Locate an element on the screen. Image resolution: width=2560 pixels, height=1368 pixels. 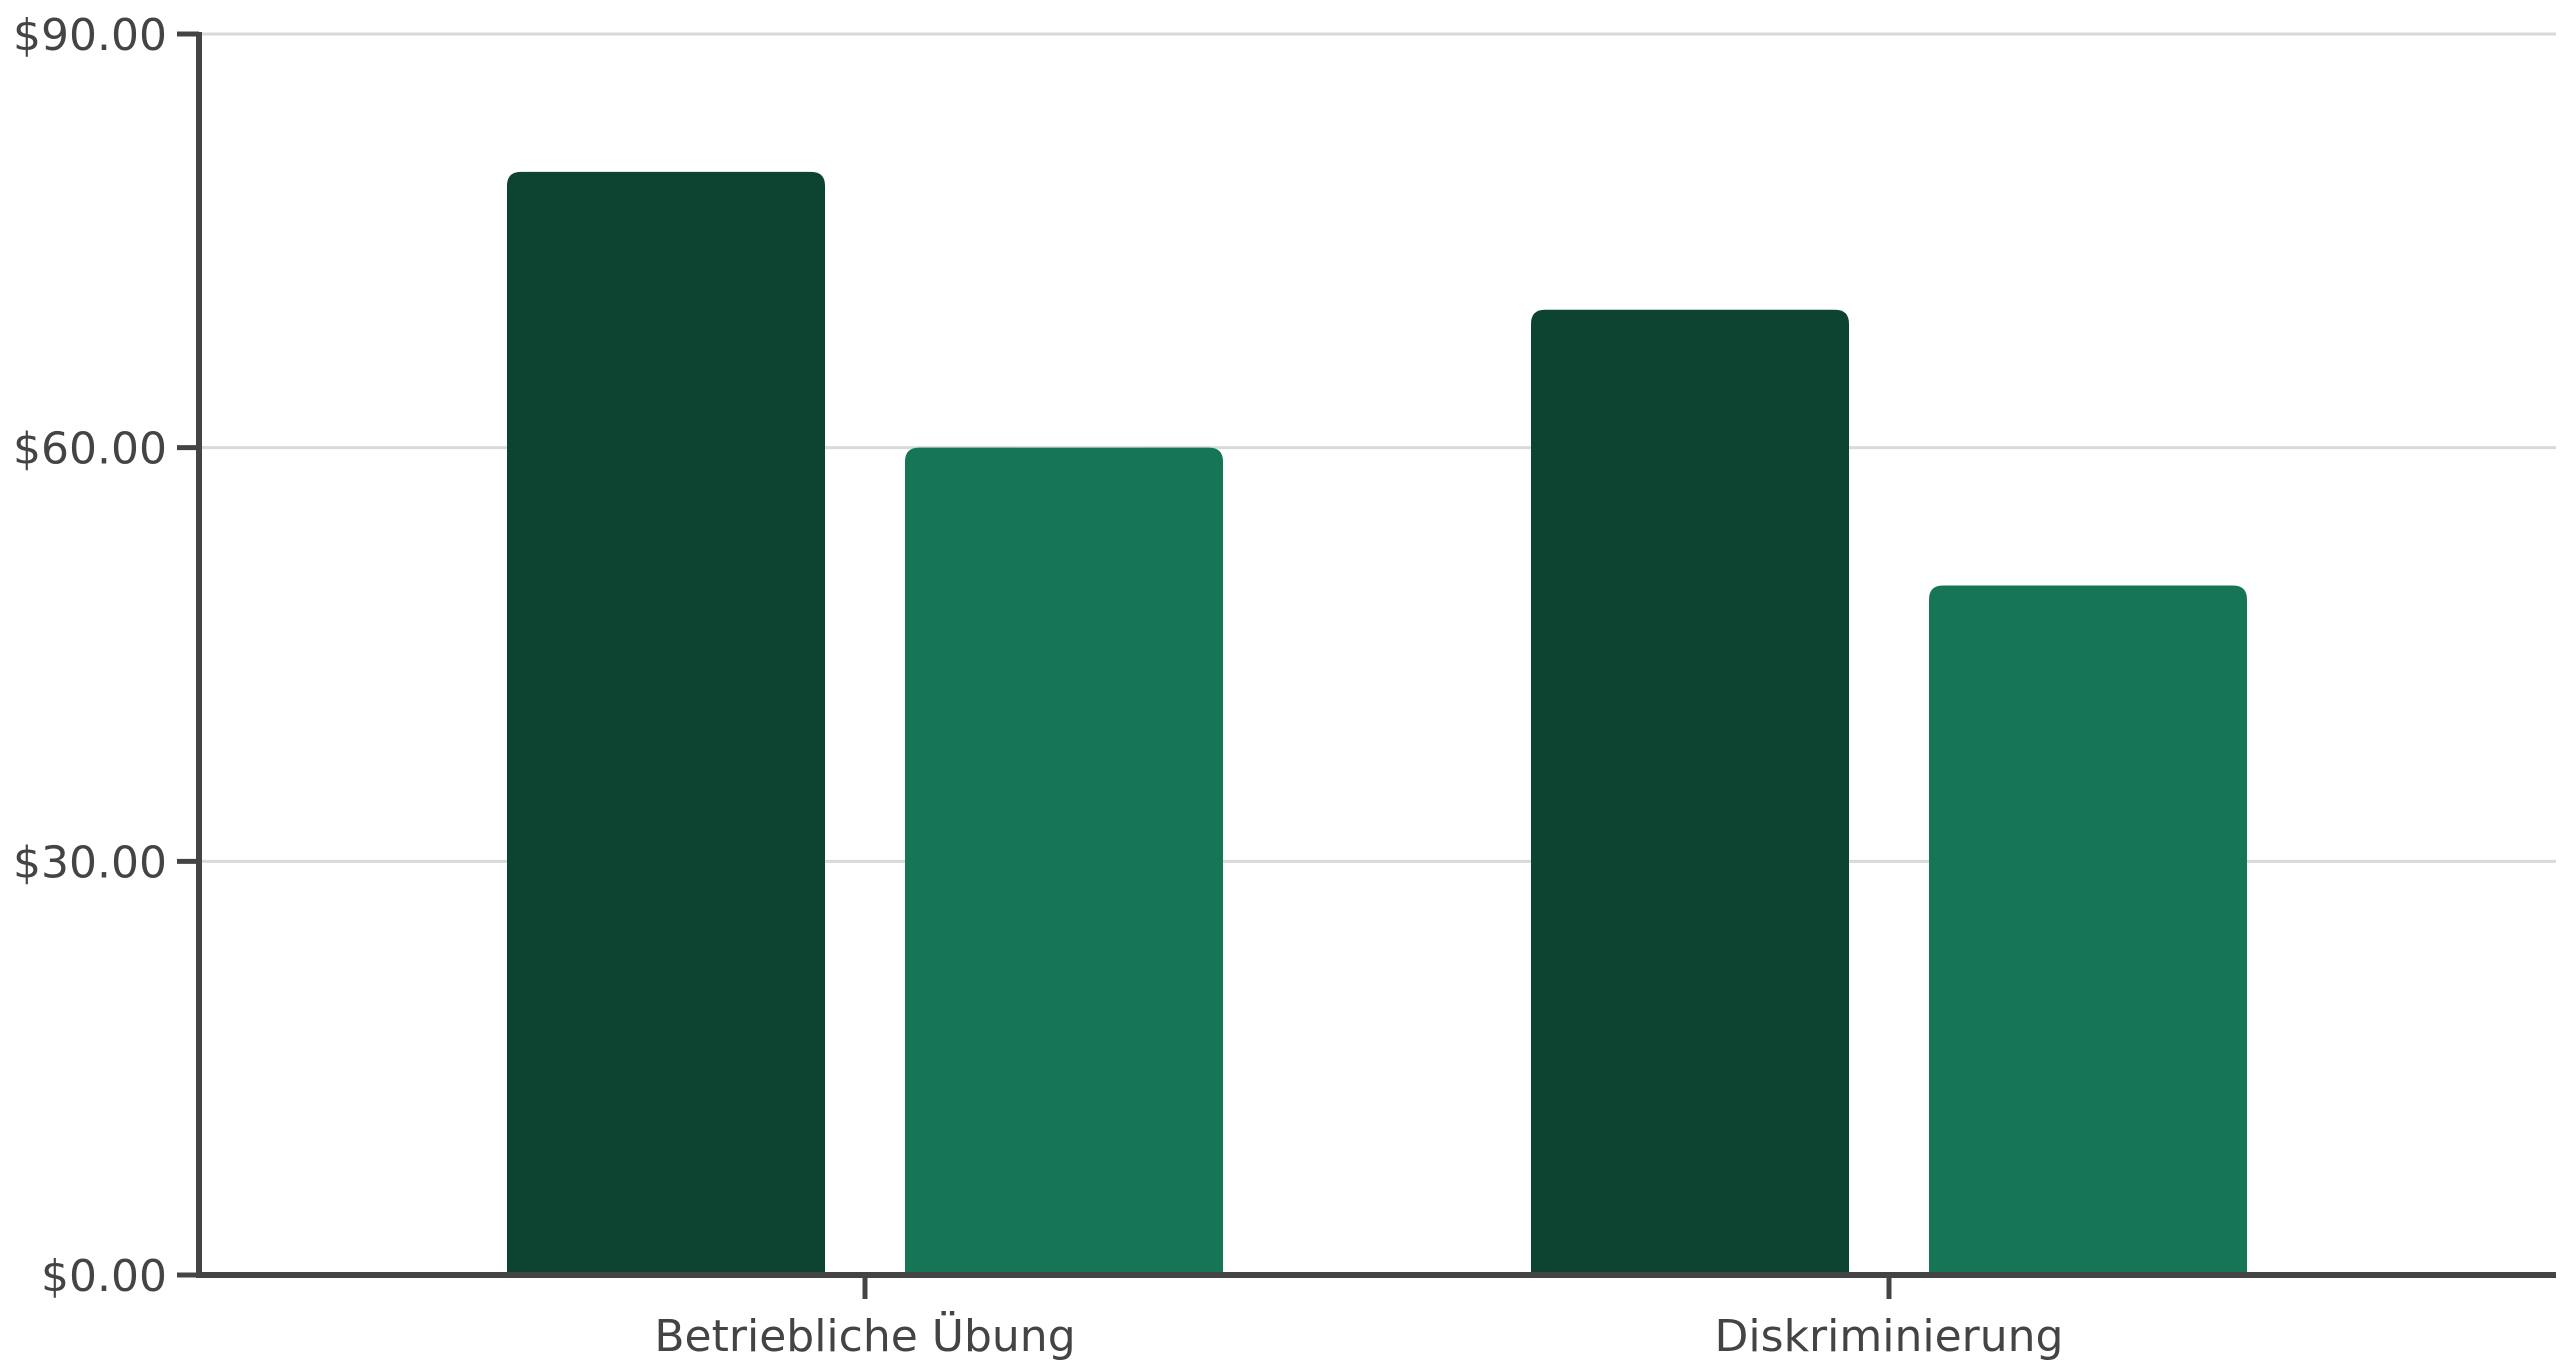
y-tick-label: $0.00 is located at coordinates (104, 1276).